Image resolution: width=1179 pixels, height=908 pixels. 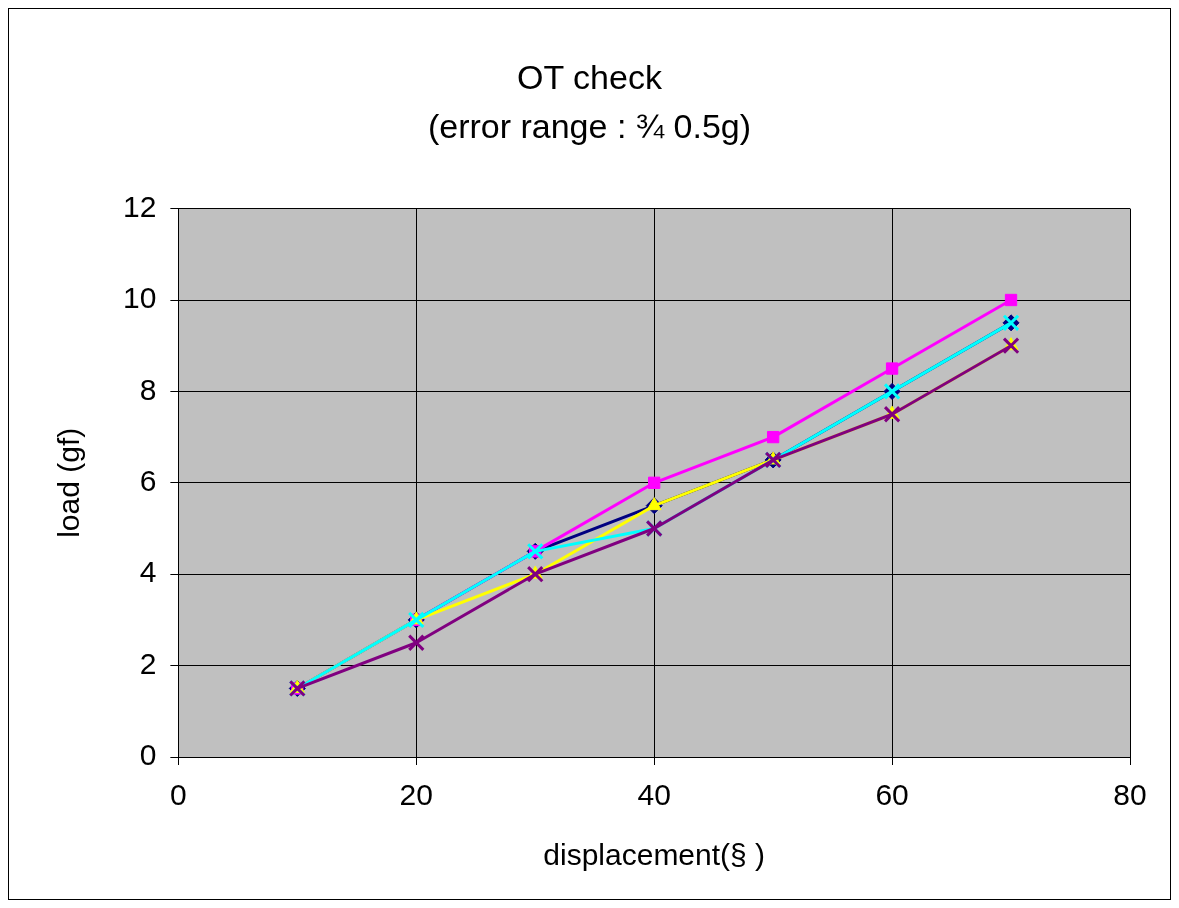 I want to click on y-tick-label: 12, so click(x=139, y=206).